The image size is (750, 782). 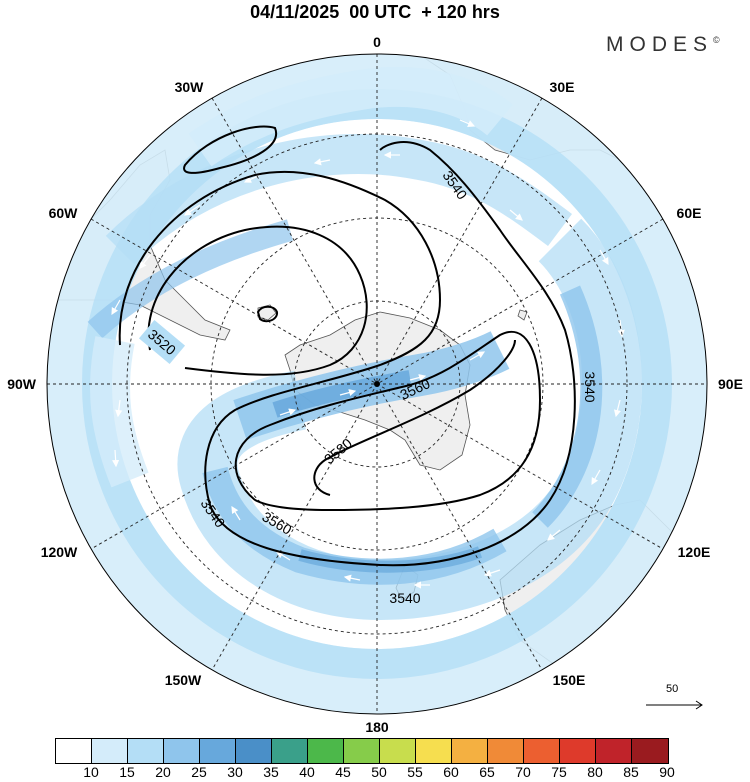 What do you see at coordinates (590, 386) in the screenshot?
I see `contour-label-3540-right: 3540` at bounding box center [590, 386].